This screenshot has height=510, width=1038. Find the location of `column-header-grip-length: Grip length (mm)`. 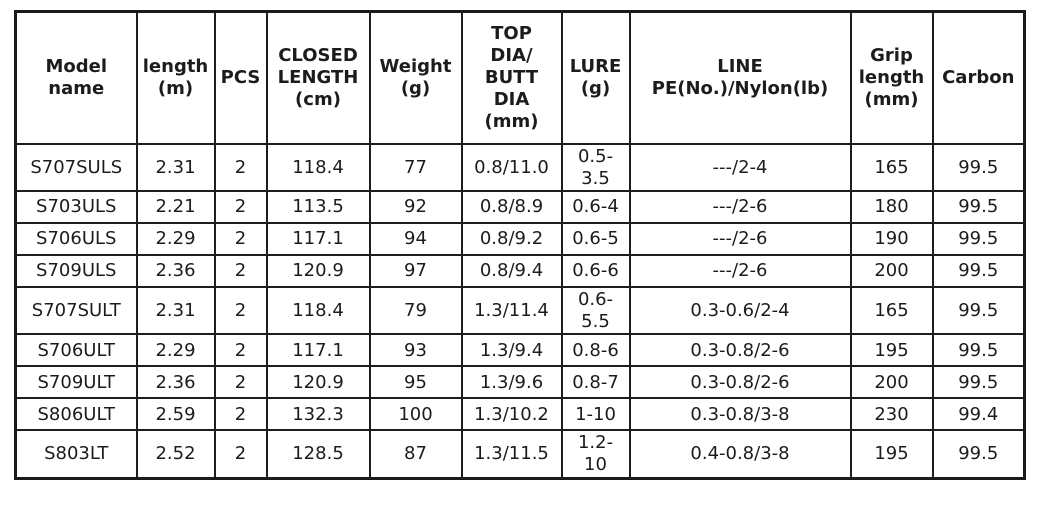

column-header-grip-length: Grip length (mm) is located at coordinates (891, 77).